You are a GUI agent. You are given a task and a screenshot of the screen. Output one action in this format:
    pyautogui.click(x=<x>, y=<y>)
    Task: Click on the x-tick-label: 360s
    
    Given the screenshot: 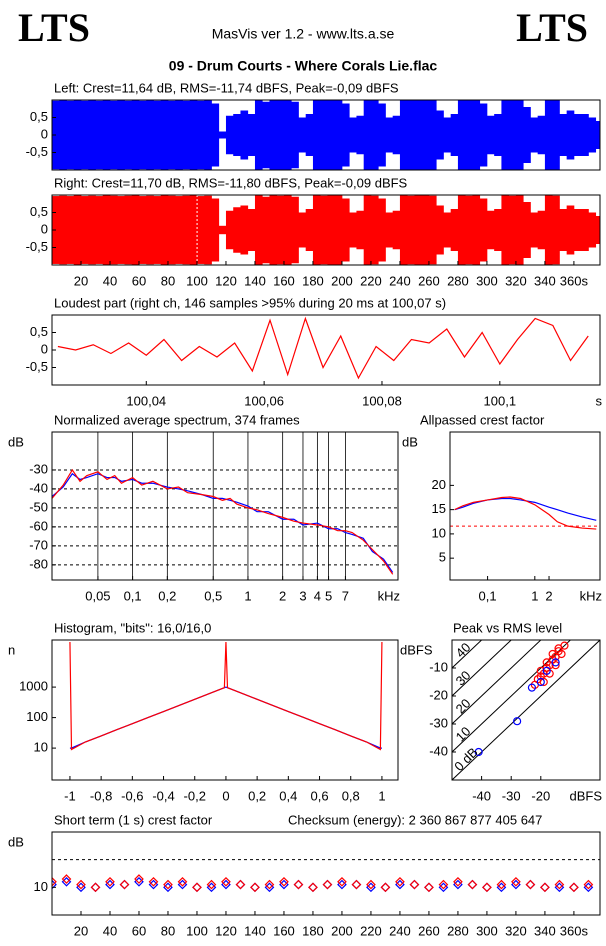 What is the action you would take?
    pyautogui.click(x=574, y=930)
    